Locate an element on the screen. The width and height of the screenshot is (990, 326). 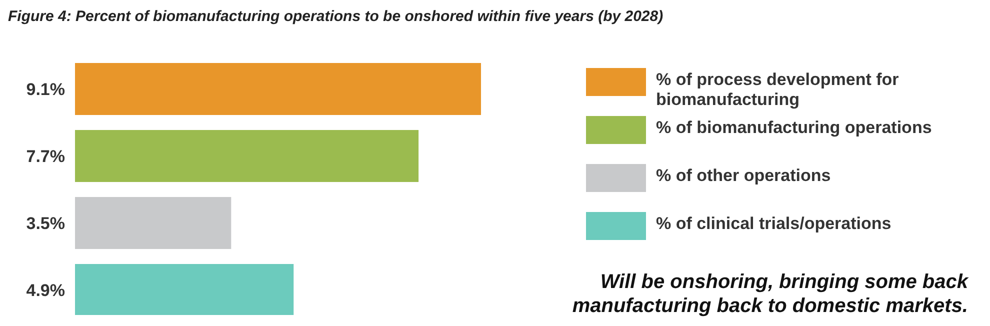
legend-label: % of process development for biomanufacturing is located at coordinates (778, 90).